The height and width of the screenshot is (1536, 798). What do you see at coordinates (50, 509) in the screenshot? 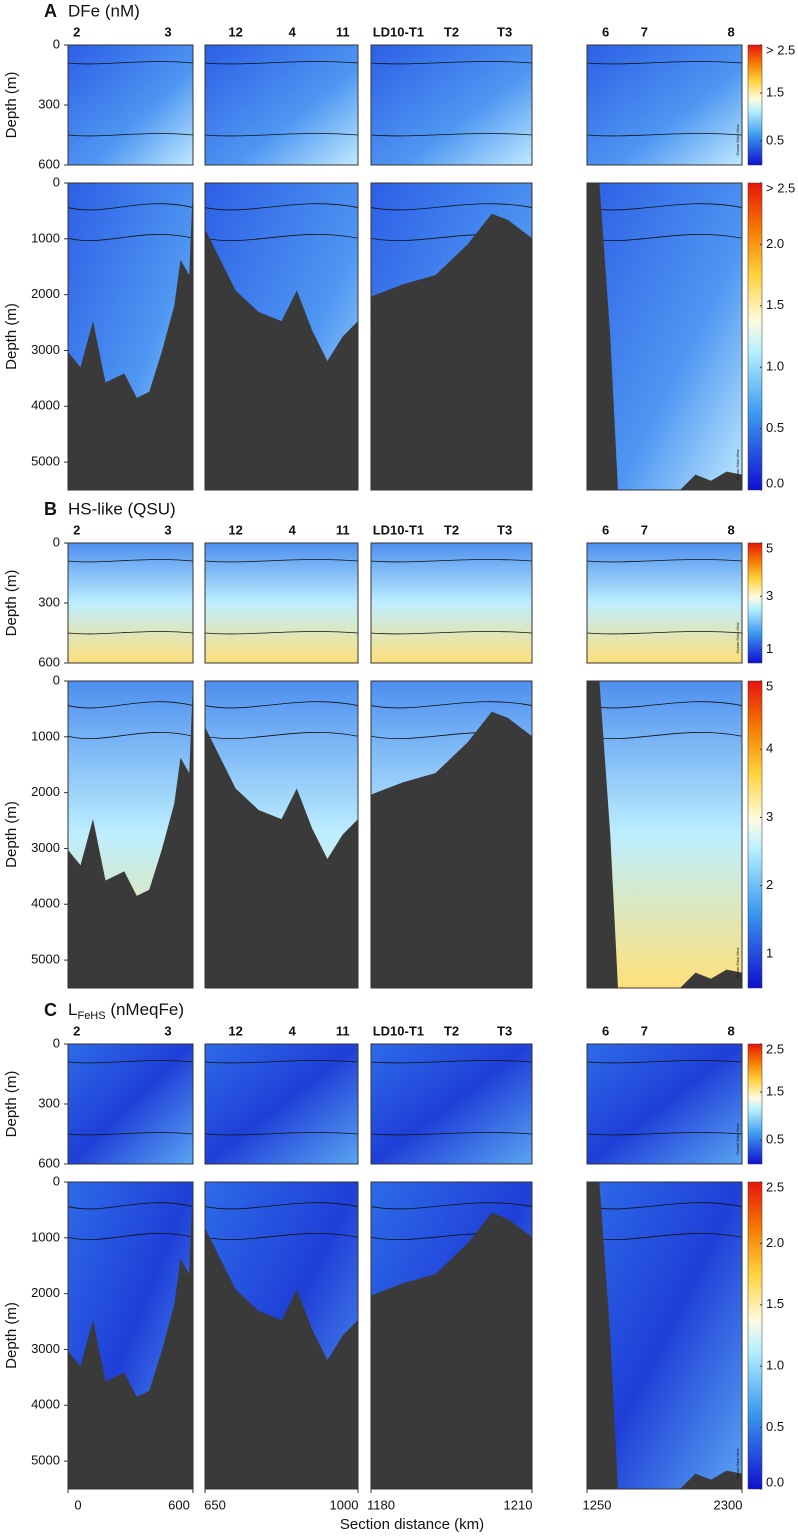
I see `panel-letter: B` at bounding box center [50, 509].